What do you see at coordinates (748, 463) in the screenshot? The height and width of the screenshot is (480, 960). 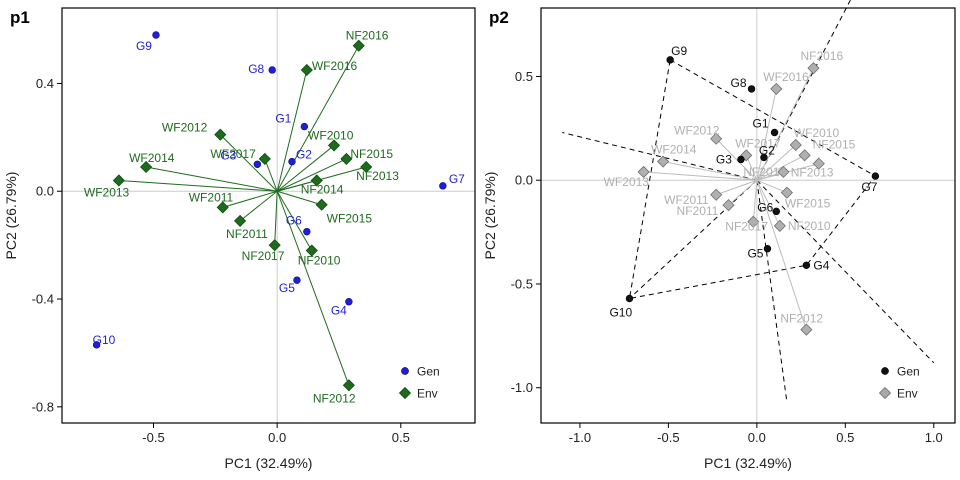 I see `x-axis-title: PC1 (32.49%)` at bounding box center [748, 463].